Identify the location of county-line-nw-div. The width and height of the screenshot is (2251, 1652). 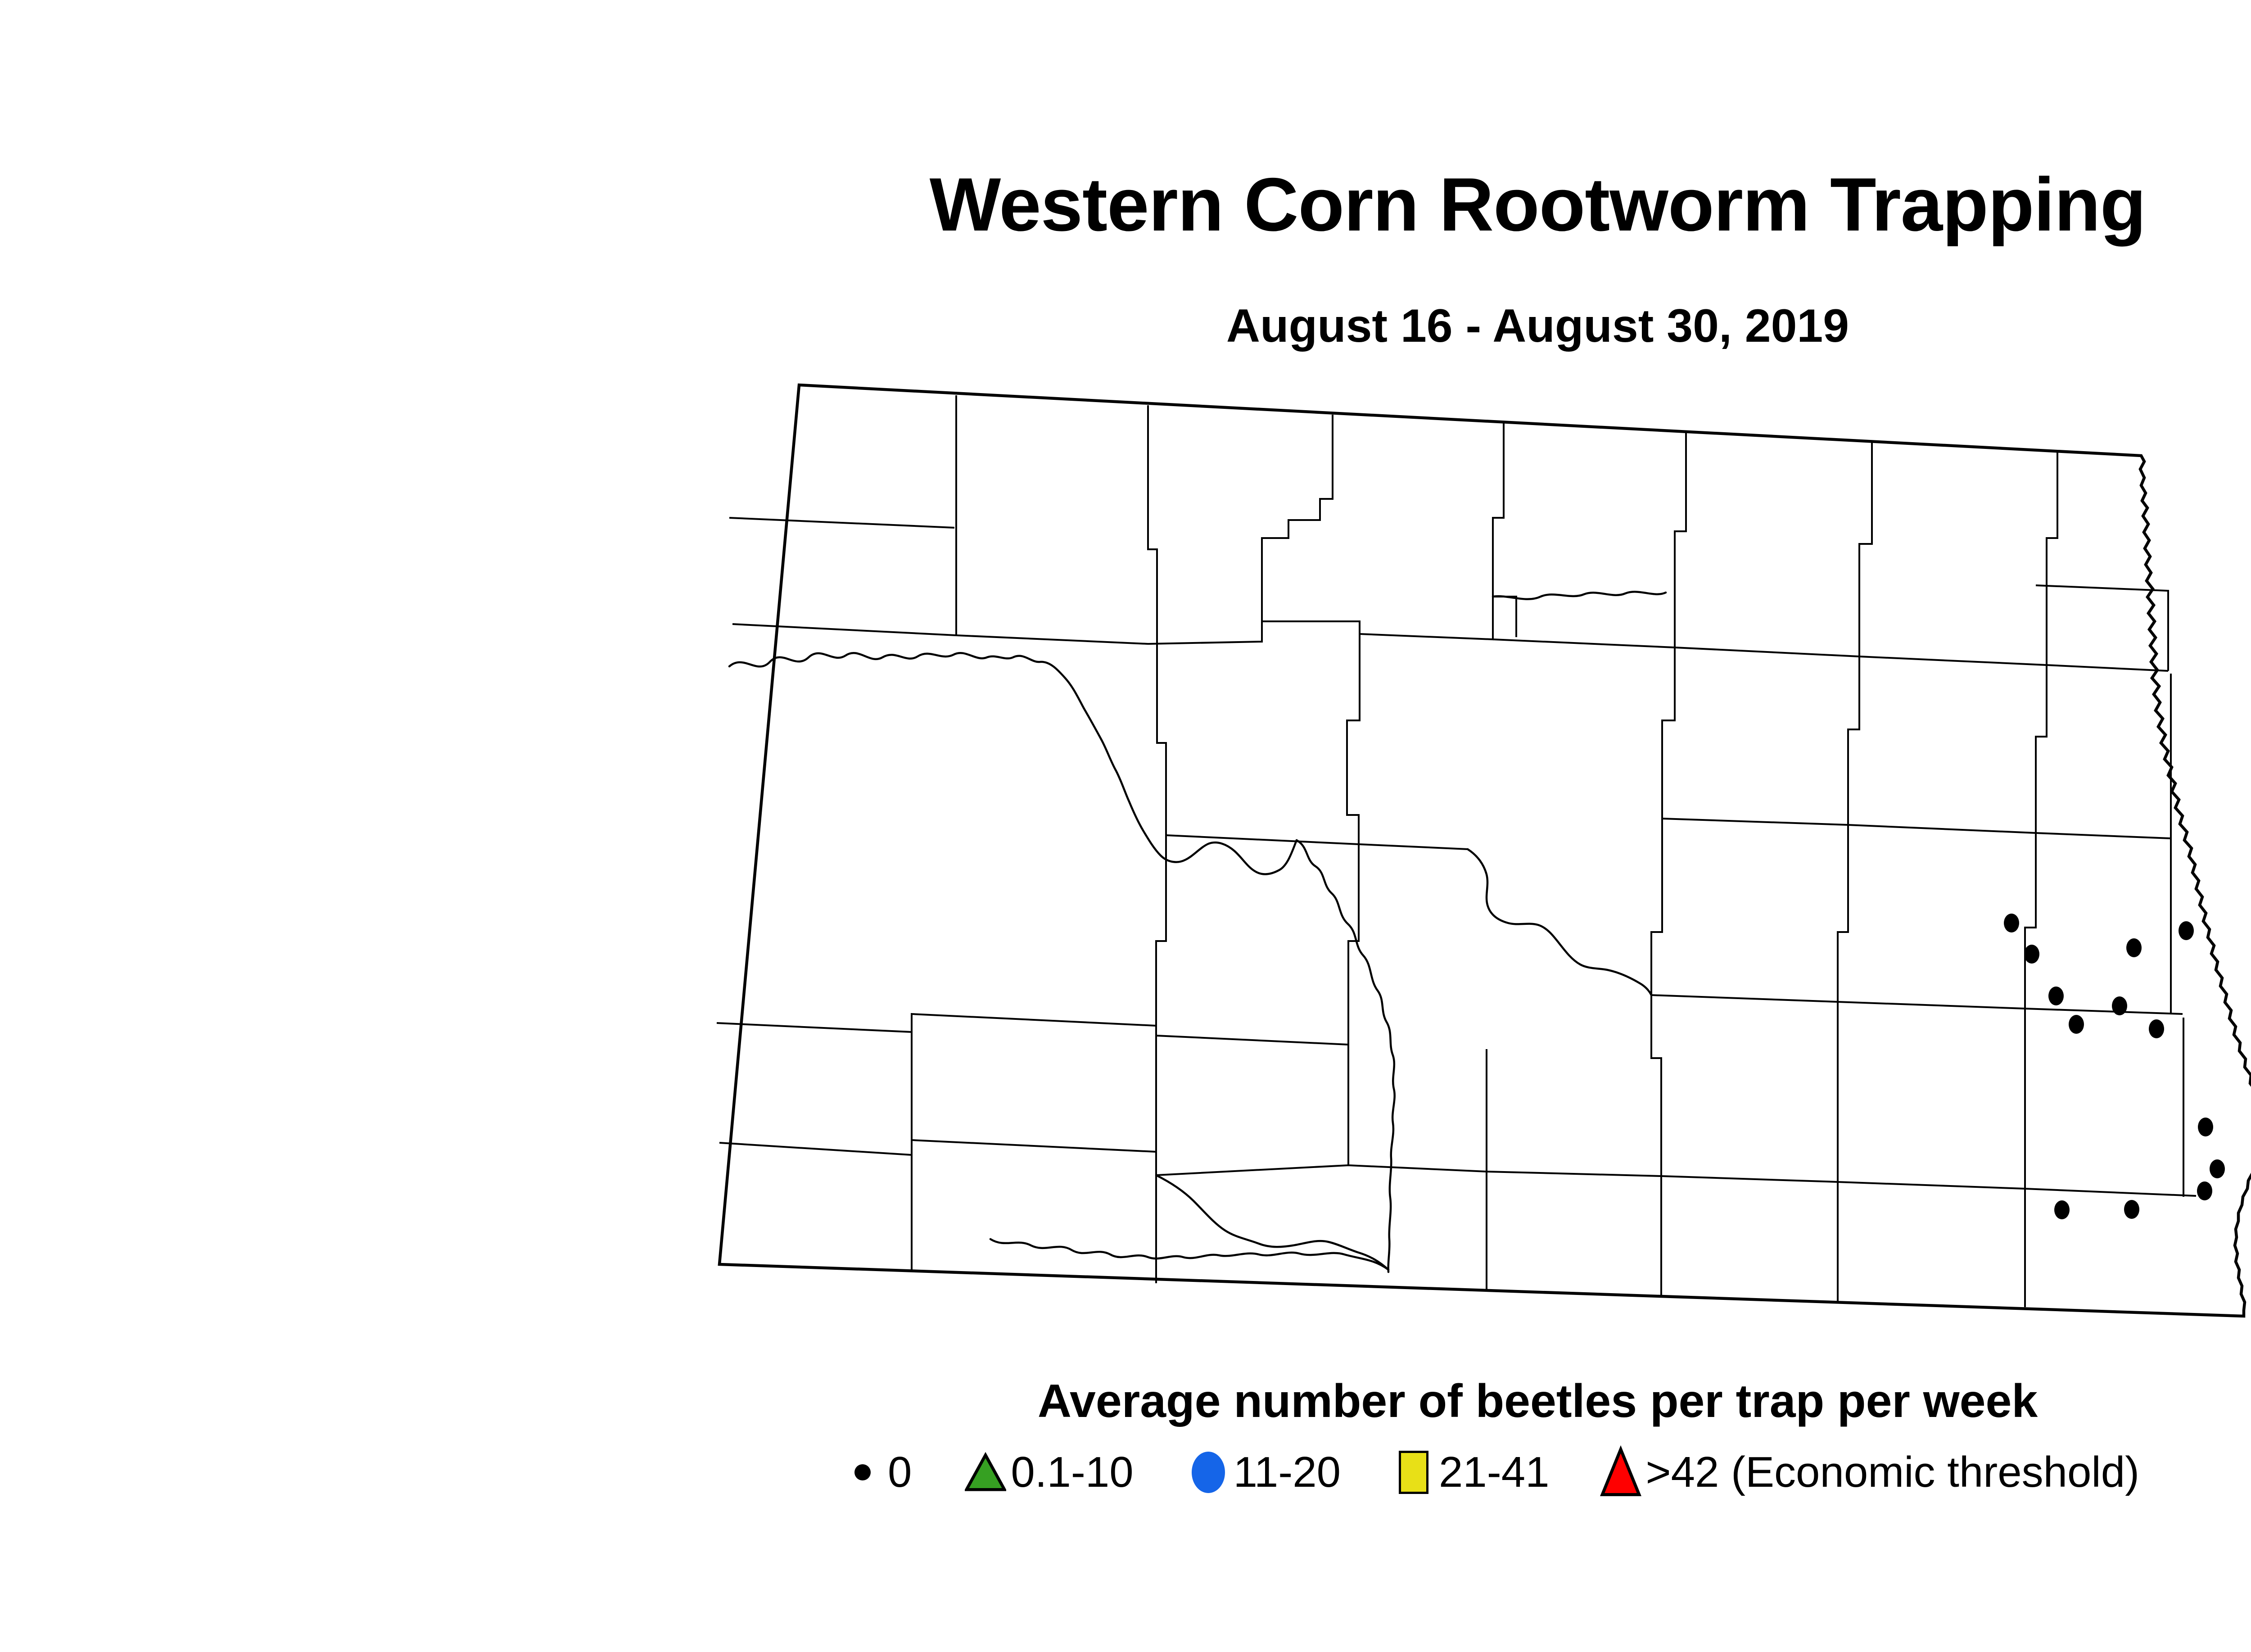
(842, 523).